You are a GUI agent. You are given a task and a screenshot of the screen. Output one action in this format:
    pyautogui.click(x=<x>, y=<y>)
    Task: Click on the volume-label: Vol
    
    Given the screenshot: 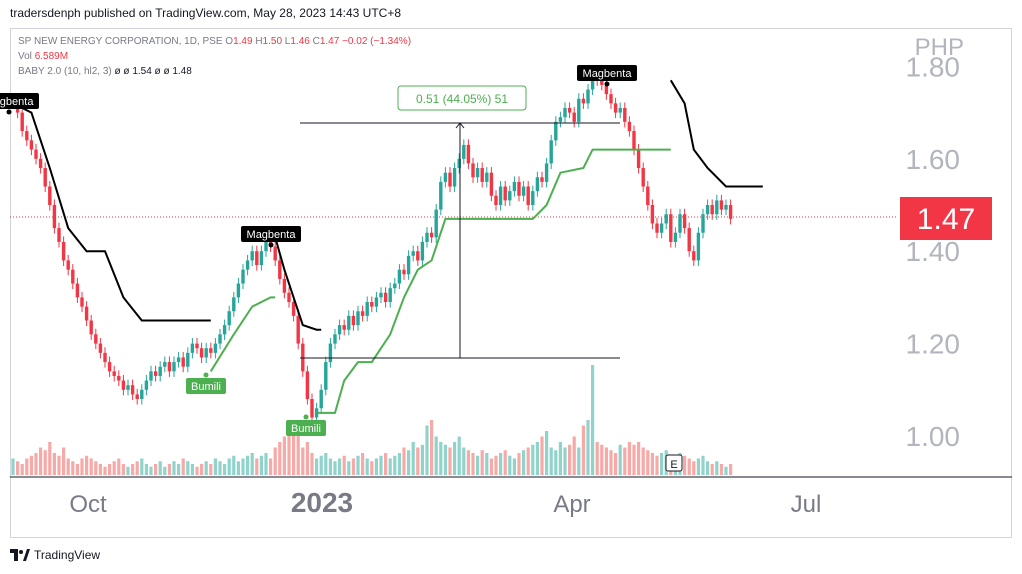 What is the action you would take?
    pyautogui.click(x=25, y=56)
    